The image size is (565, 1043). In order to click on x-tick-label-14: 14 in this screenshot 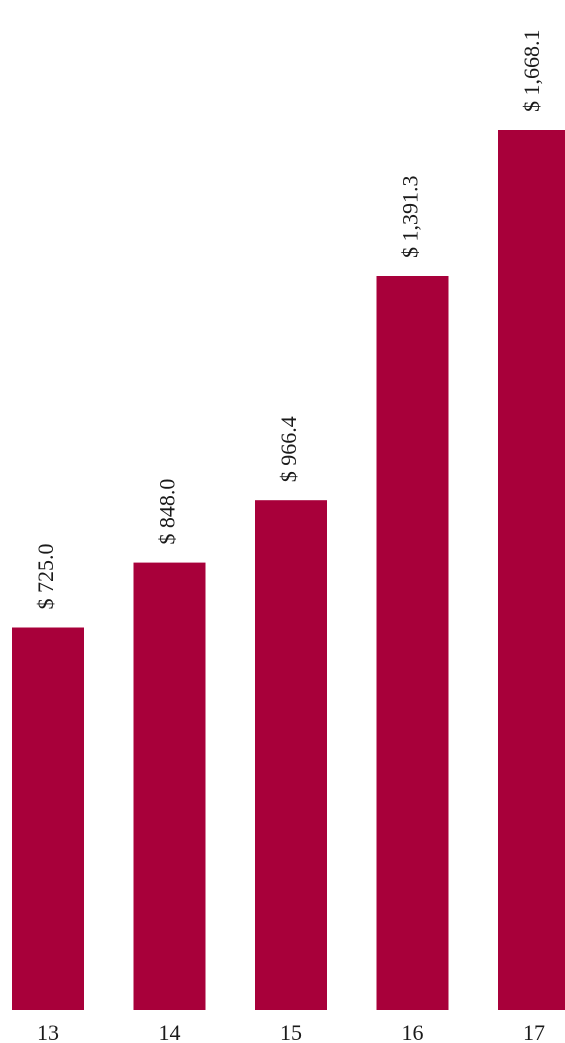, I will do `click(170, 1031)`.